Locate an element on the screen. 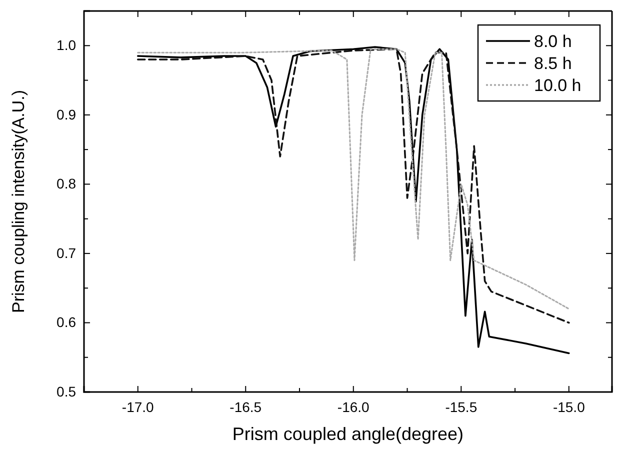 The width and height of the screenshot is (626, 450). x-tick-label: -16.0 is located at coordinates (353, 406).